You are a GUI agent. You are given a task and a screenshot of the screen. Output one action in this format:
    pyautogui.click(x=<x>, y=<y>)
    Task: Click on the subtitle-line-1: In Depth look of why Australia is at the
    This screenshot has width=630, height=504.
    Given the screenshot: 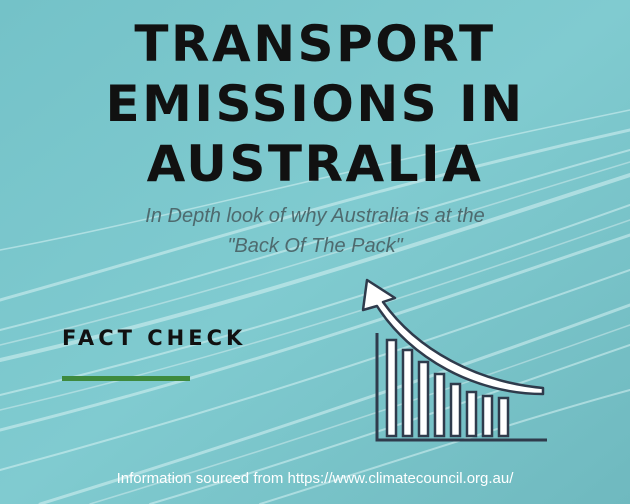 What is the action you would take?
    pyautogui.click(x=315, y=216)
    